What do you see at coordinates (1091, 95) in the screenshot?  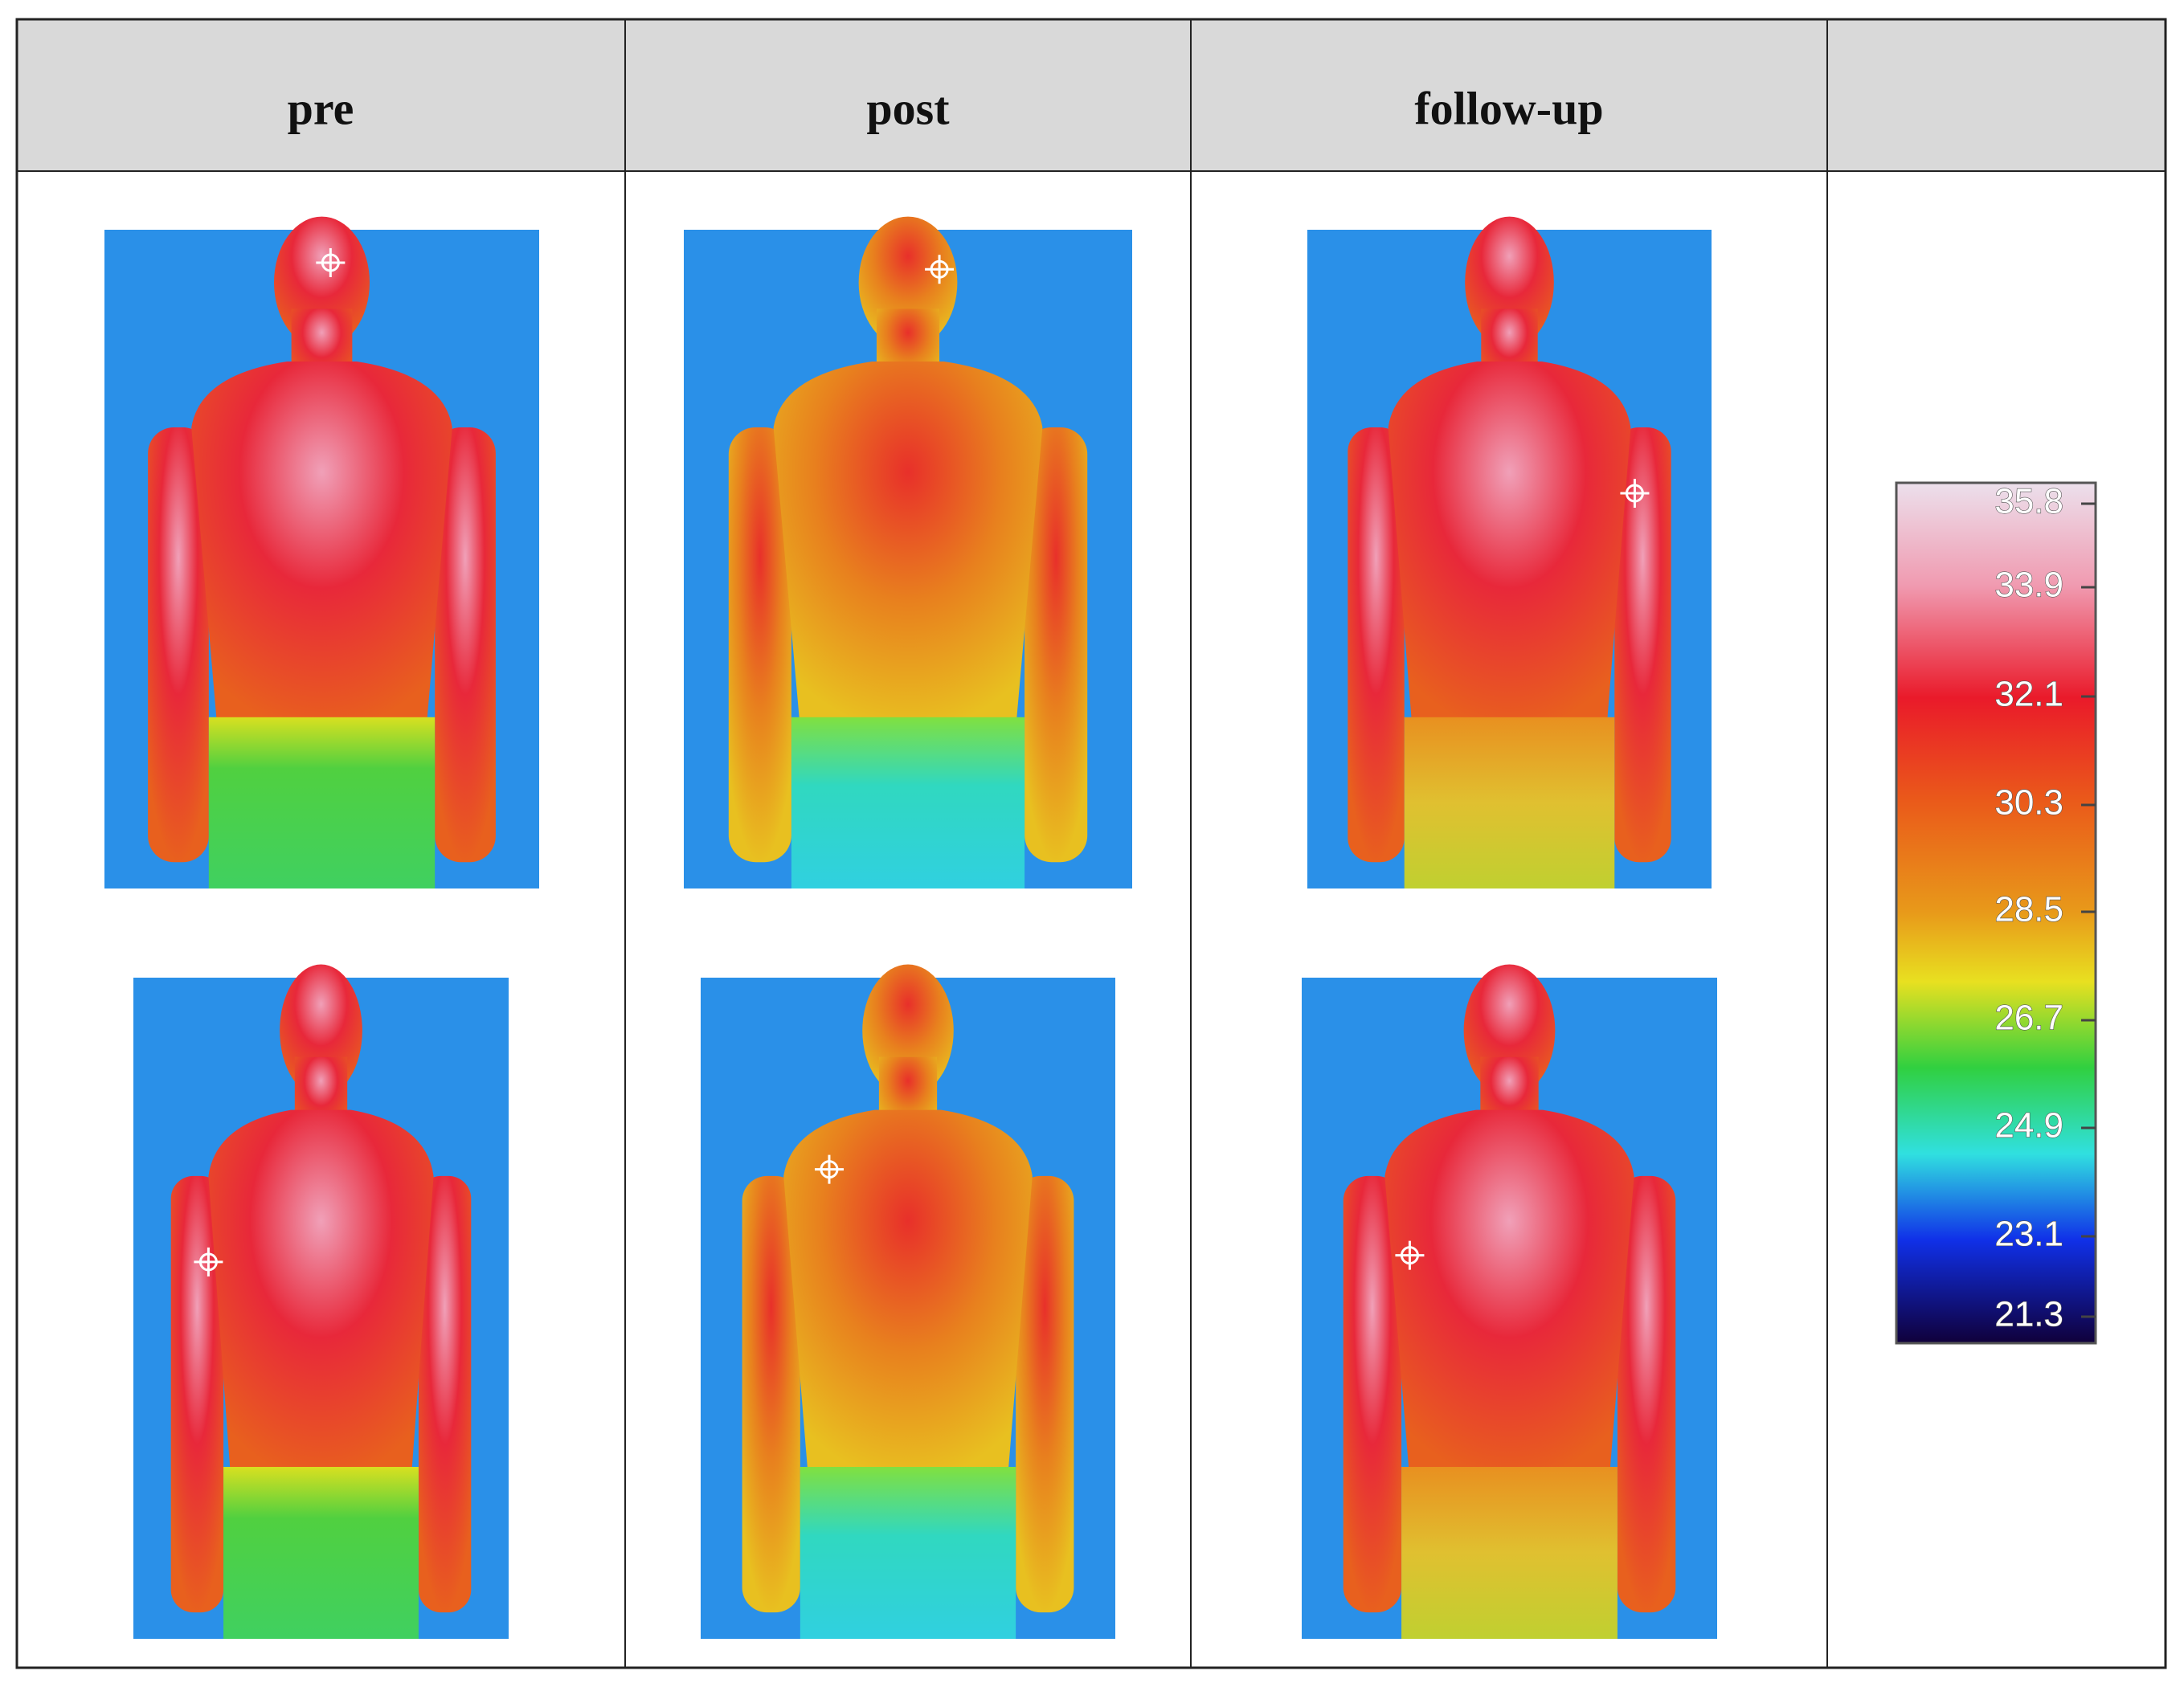 I see `header-band` at bounding box center [1091, 95].